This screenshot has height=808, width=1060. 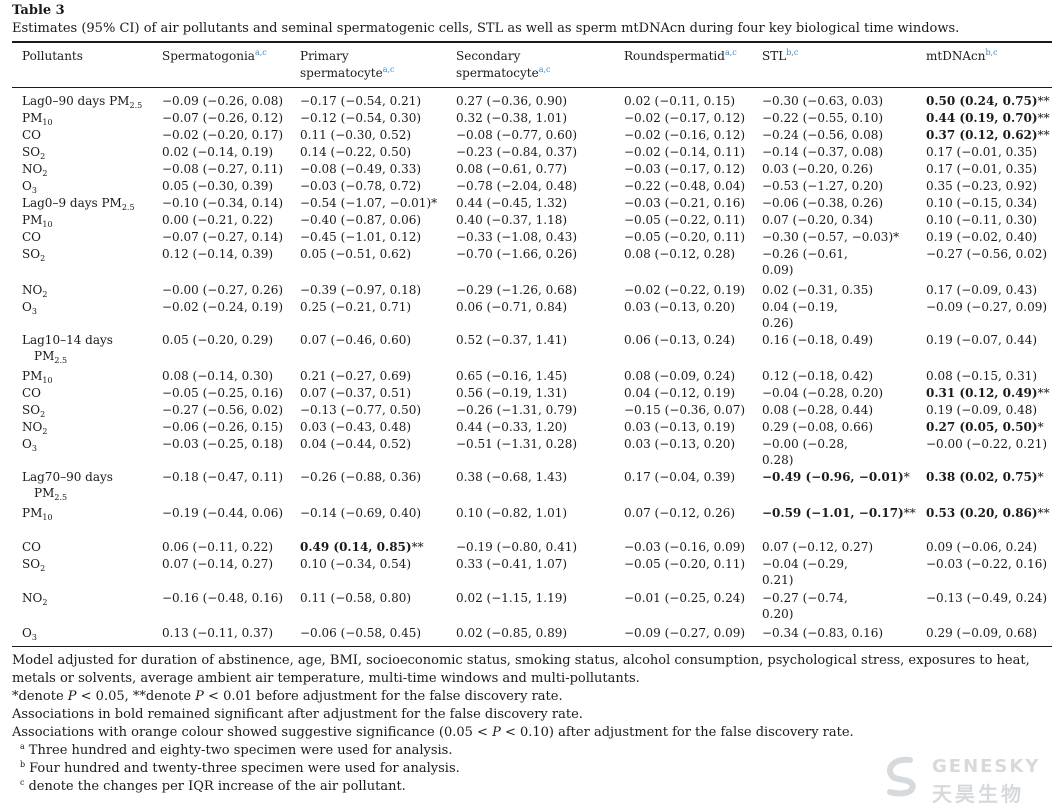 What do you see at coordinates (987, 598) in the screenshot?
I see `table-cell: −0.13 (−0.49, 0.24)` at bounding box center [987, 598].